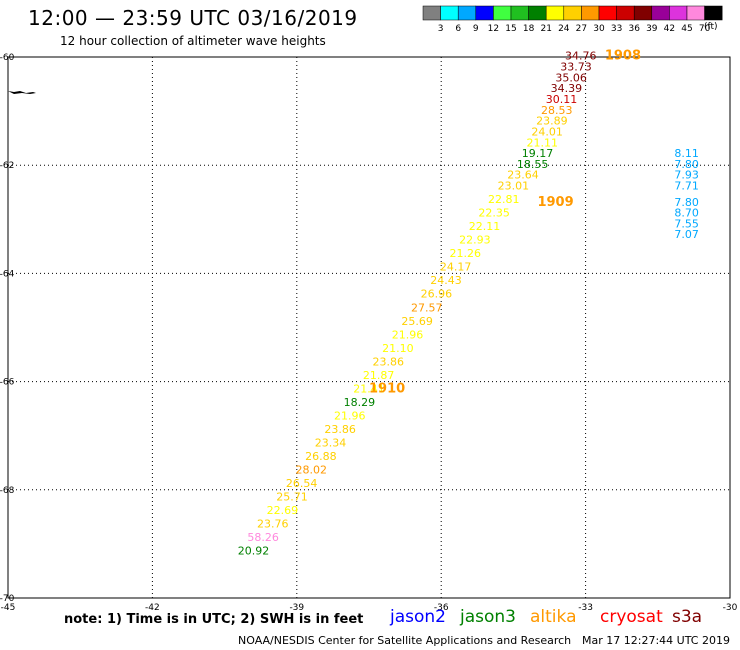  What do you see at coordinates (547, 131) in the screenshot?
I see `data-label: 24.01` at bounding box center [547, 131].